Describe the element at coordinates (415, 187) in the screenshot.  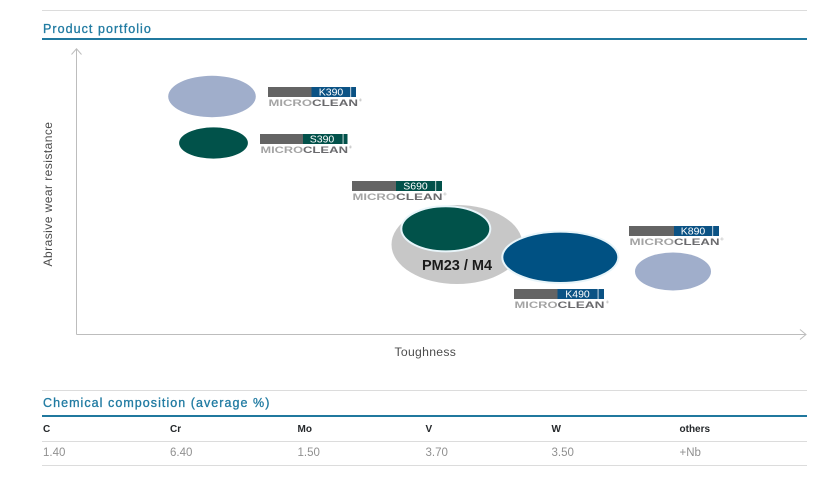
I see `svg-text: S690` at that location.